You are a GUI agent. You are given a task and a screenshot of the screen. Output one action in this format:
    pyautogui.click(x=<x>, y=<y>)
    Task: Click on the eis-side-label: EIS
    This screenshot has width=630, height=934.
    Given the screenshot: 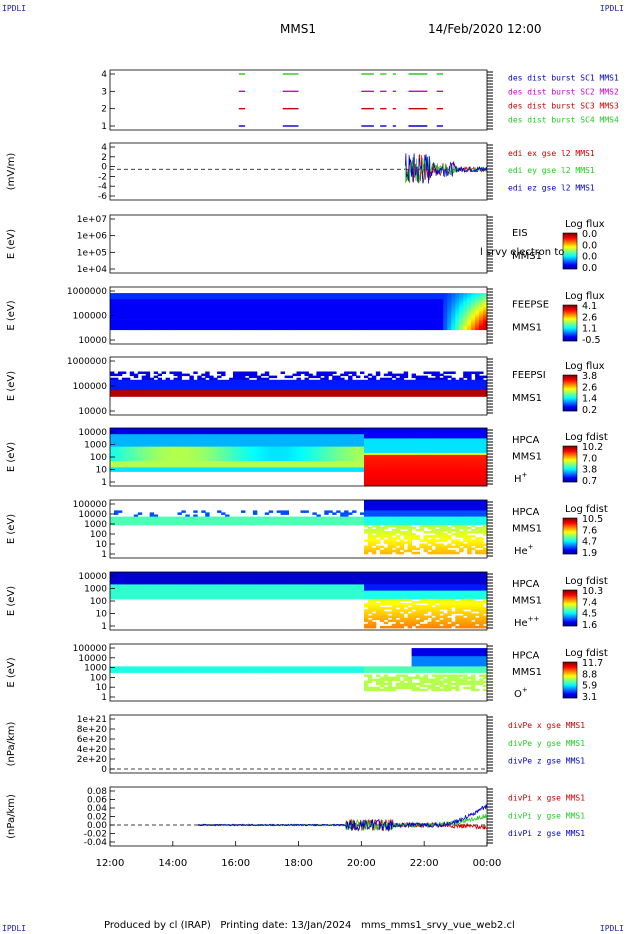 What is the action you would take?
    pyautogui.click(x=520, y=233)
    